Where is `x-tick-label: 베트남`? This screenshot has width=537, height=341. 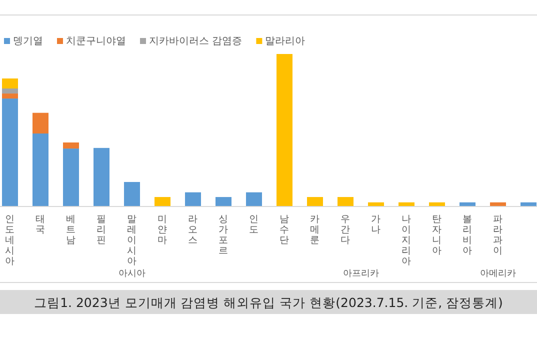 x-tick-label: 베트남 is located at coordinates (71, 230).